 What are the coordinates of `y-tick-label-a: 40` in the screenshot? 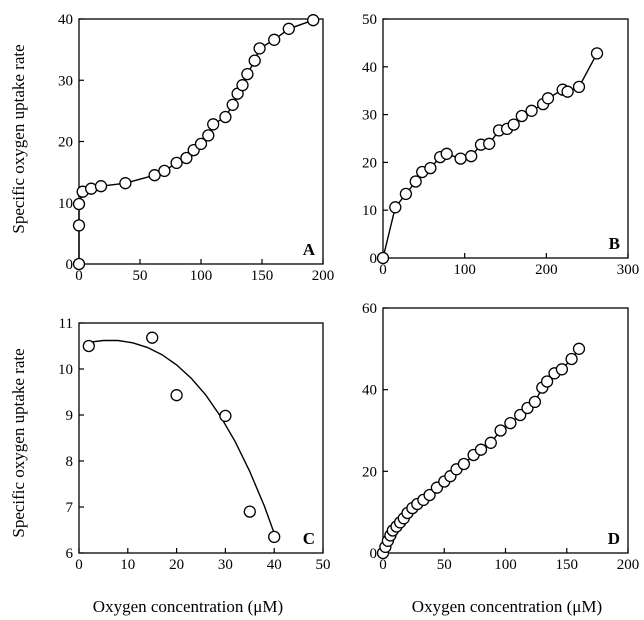 It's located at (65, 20).